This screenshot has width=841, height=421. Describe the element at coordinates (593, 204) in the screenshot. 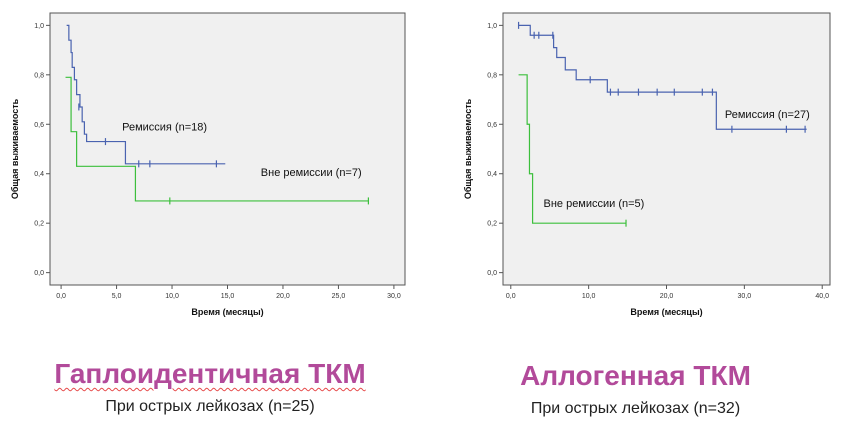

I see `series-label-non-remission: Вне ремиссии (n=5)` at that location.